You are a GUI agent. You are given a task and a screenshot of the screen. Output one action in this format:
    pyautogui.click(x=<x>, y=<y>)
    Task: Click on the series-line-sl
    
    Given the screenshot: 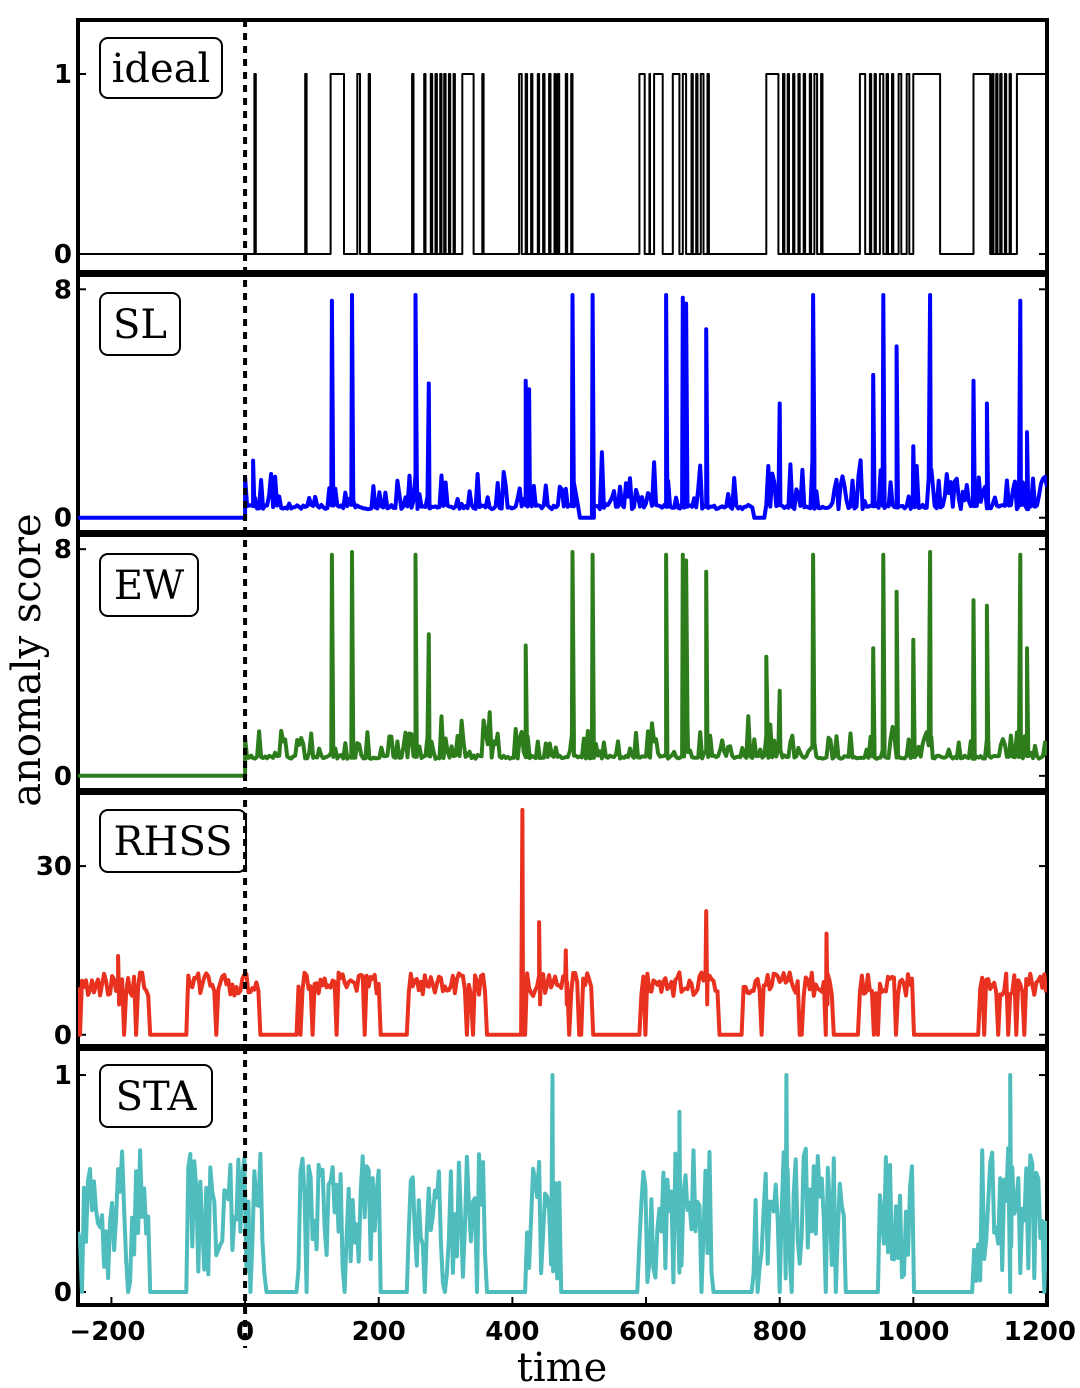 What is the action you would take?
    pyautogui.click(x=562, y=406)
    